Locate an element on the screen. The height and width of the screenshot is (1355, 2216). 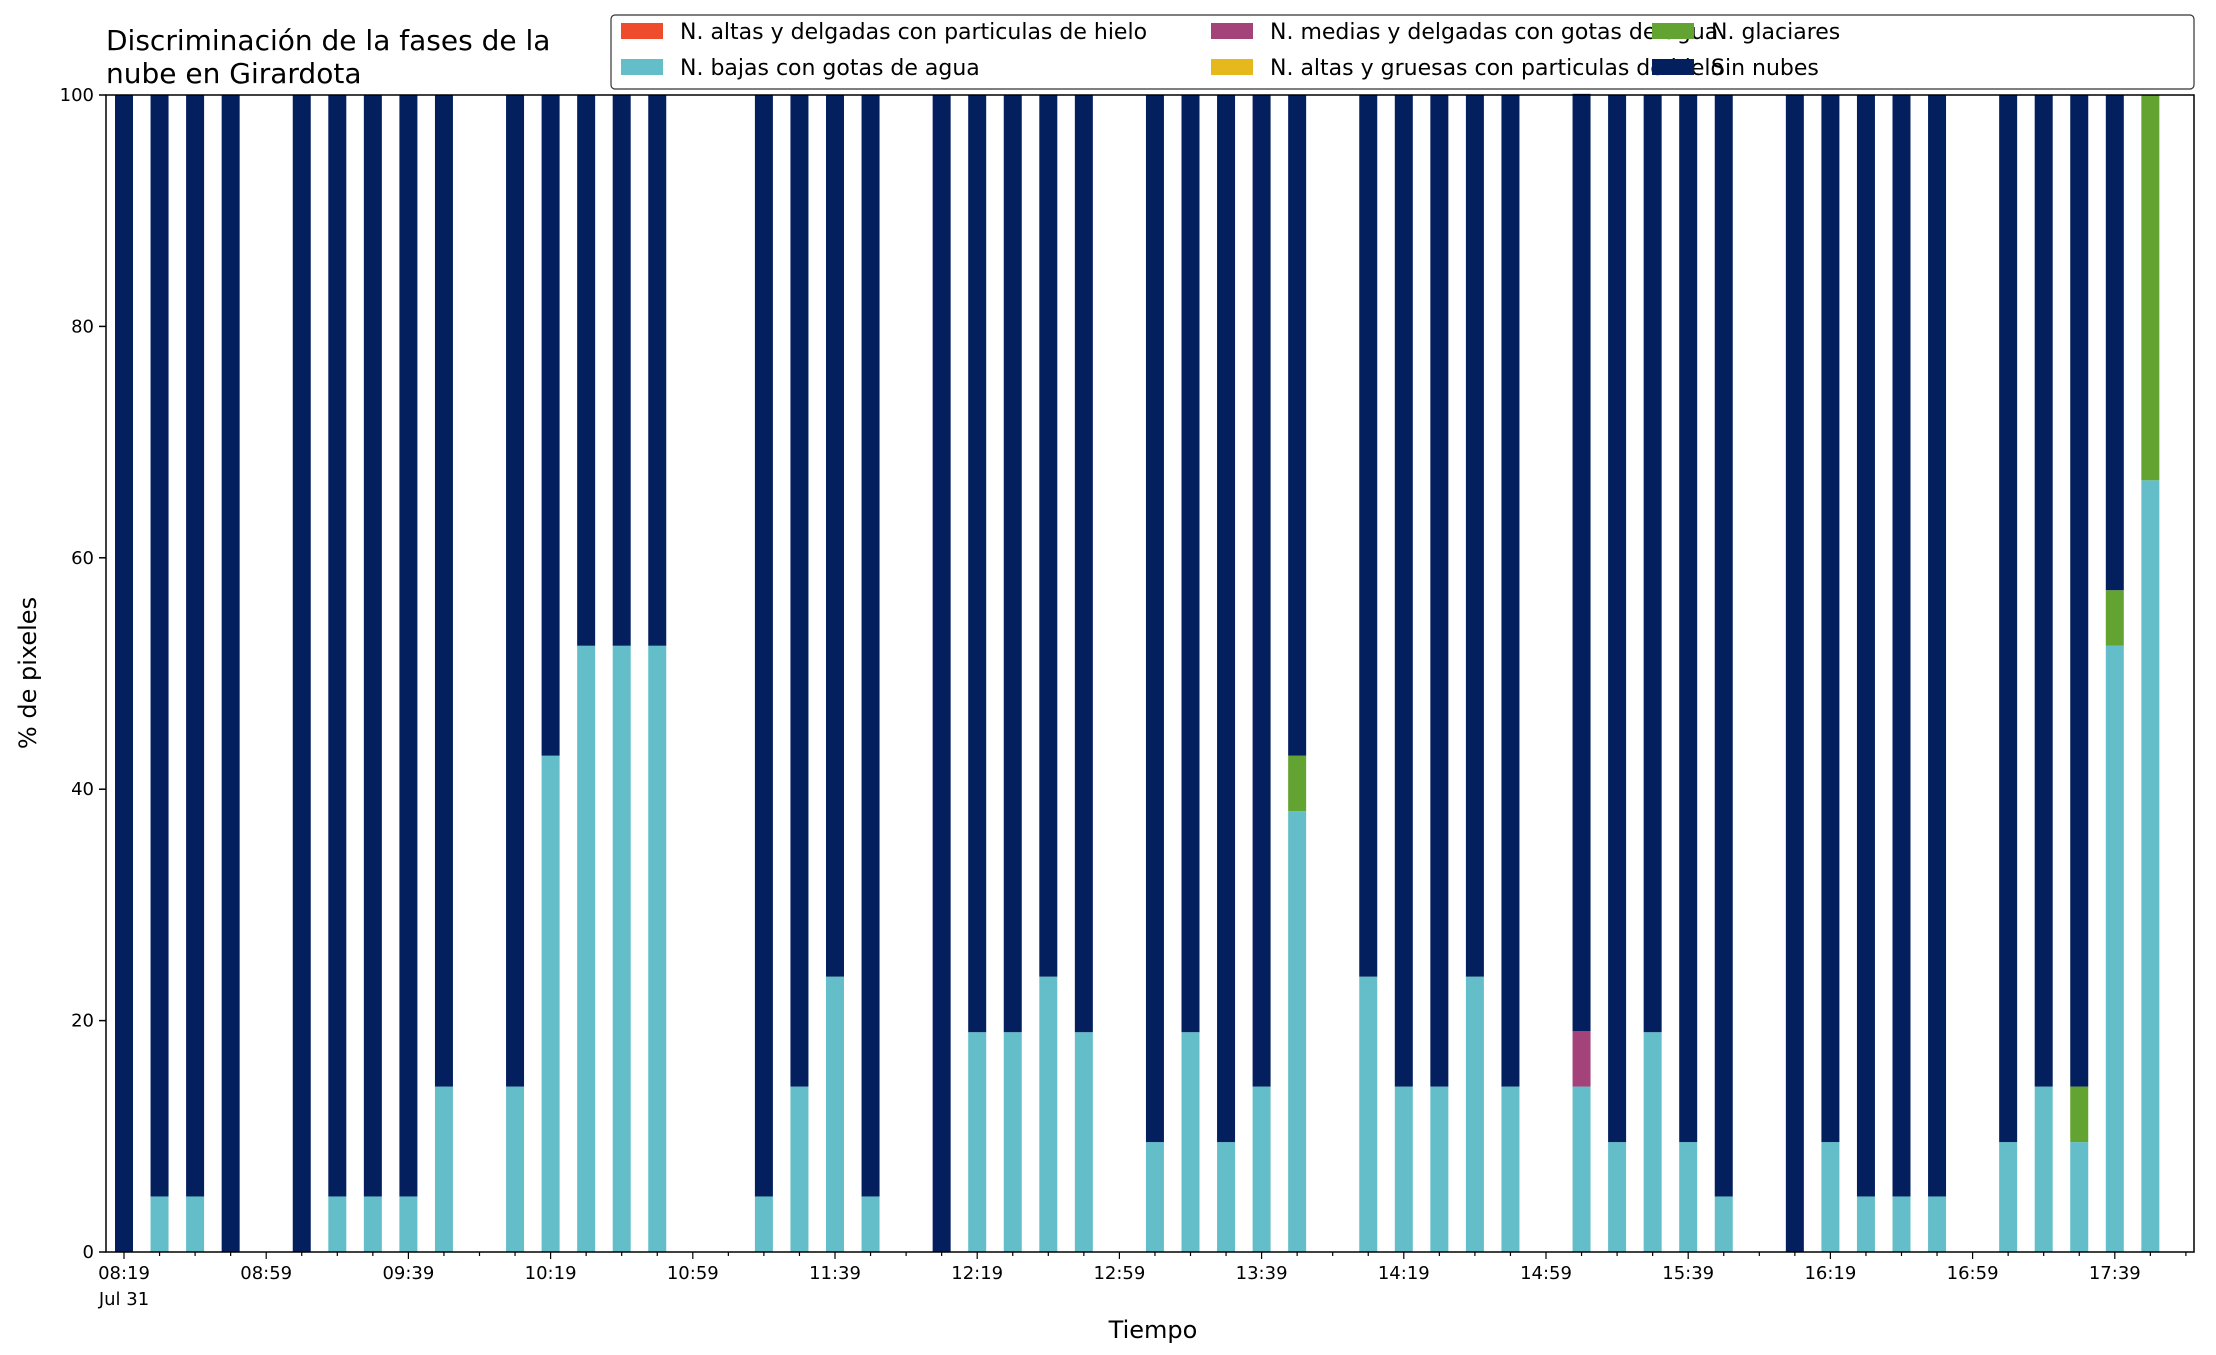
bar-segment-1339-s5 is located at coordinates (1261, 591).